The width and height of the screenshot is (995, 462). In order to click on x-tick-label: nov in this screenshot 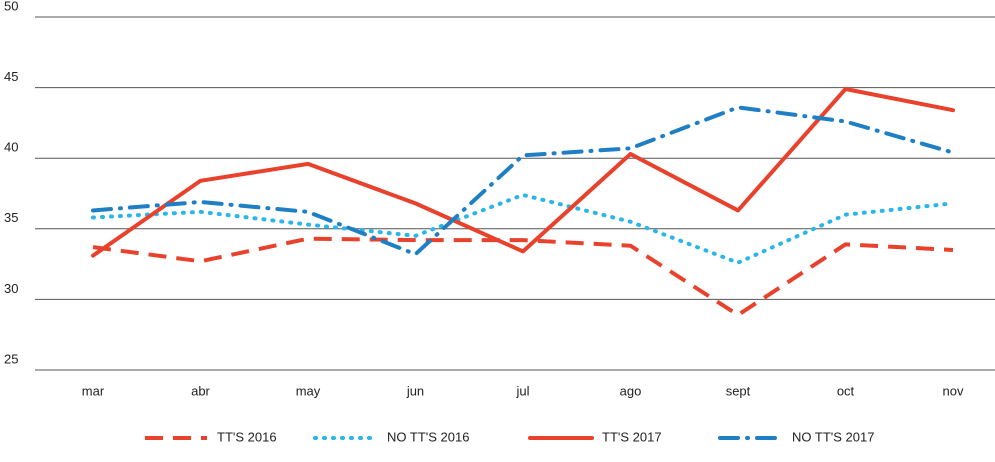, I will do `click(953, 390)`.